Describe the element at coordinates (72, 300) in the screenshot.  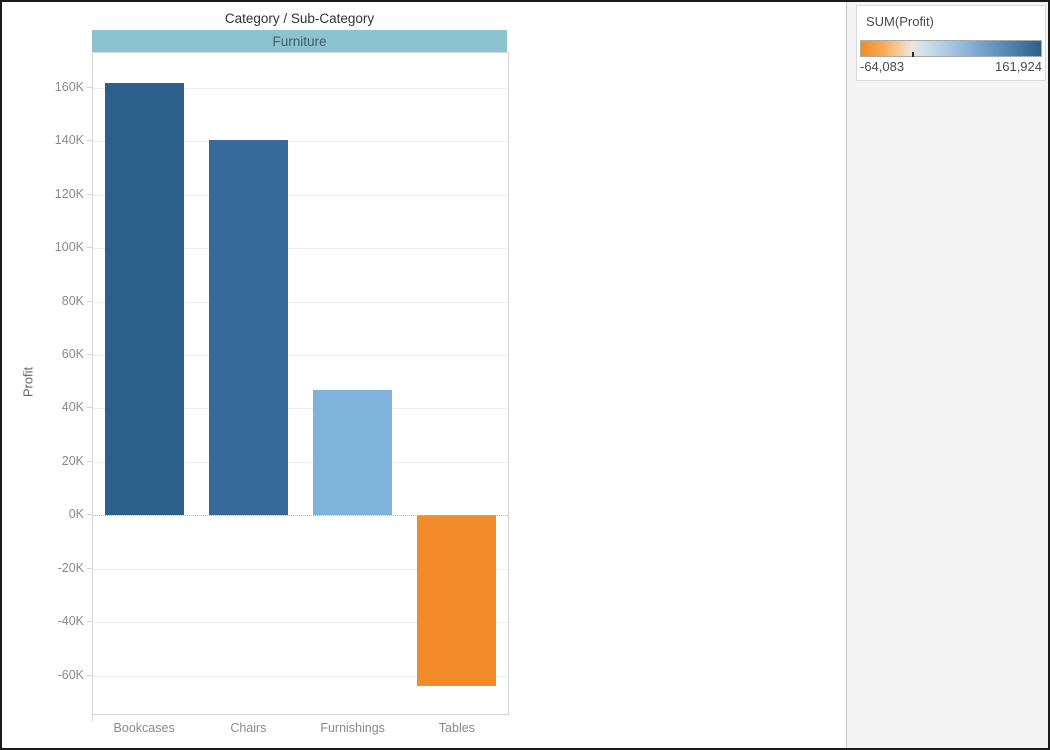
I see `y-tick-label: 80K` at that location.